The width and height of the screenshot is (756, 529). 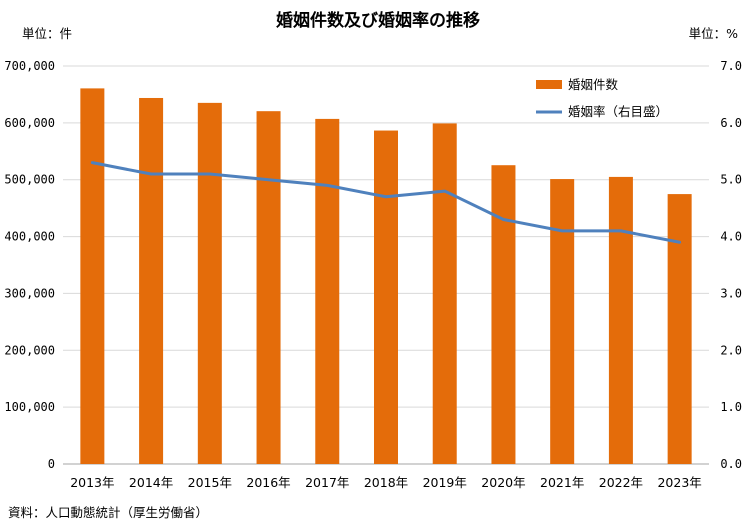 What do you see at coordinates (29, 407) in the screenshot?
I see `left-tick-label: 100,000` at bounding box center [29, 407].